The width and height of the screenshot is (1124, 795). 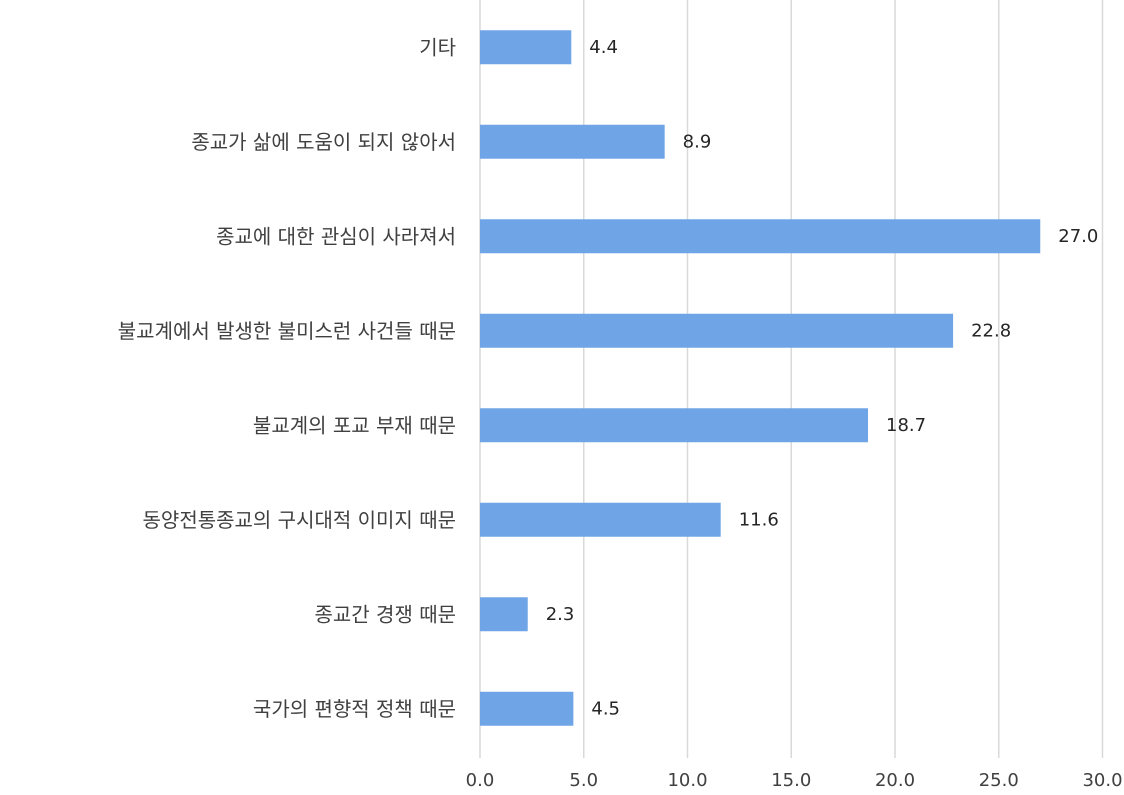 I want to click on category-label: 기타, so click(x=437, y=47).